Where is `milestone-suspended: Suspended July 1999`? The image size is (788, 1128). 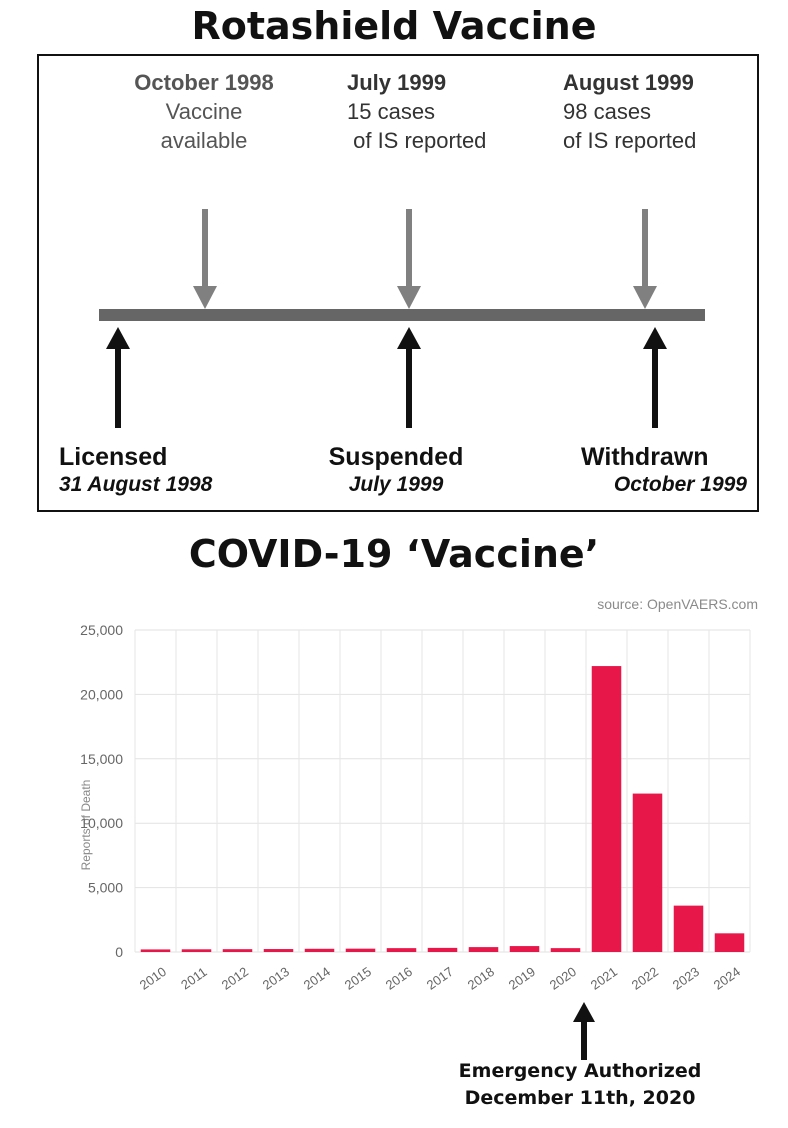 milestone-suspended: Suspended July 1999 is located at coordinates (396, 470).